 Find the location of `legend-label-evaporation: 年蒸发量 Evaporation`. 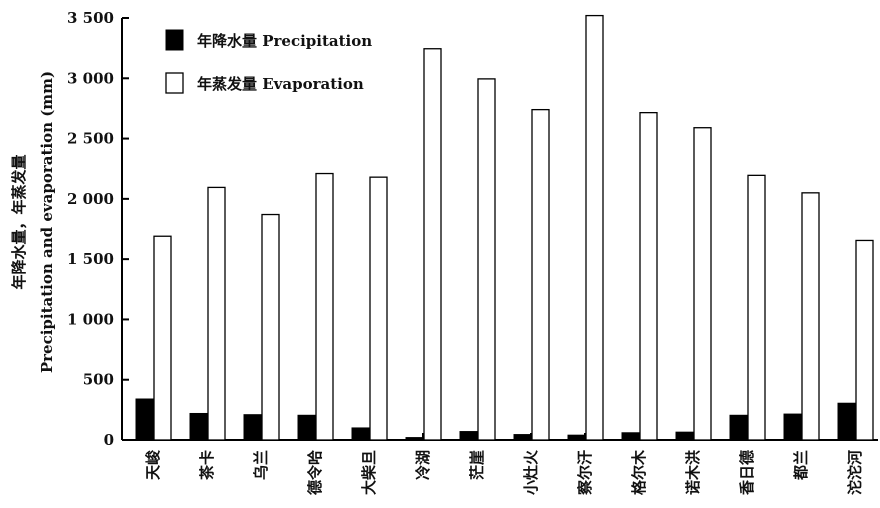

legend-label-evaporation: 年蒸发量 Evaporation is located at coordinates (280, 84).